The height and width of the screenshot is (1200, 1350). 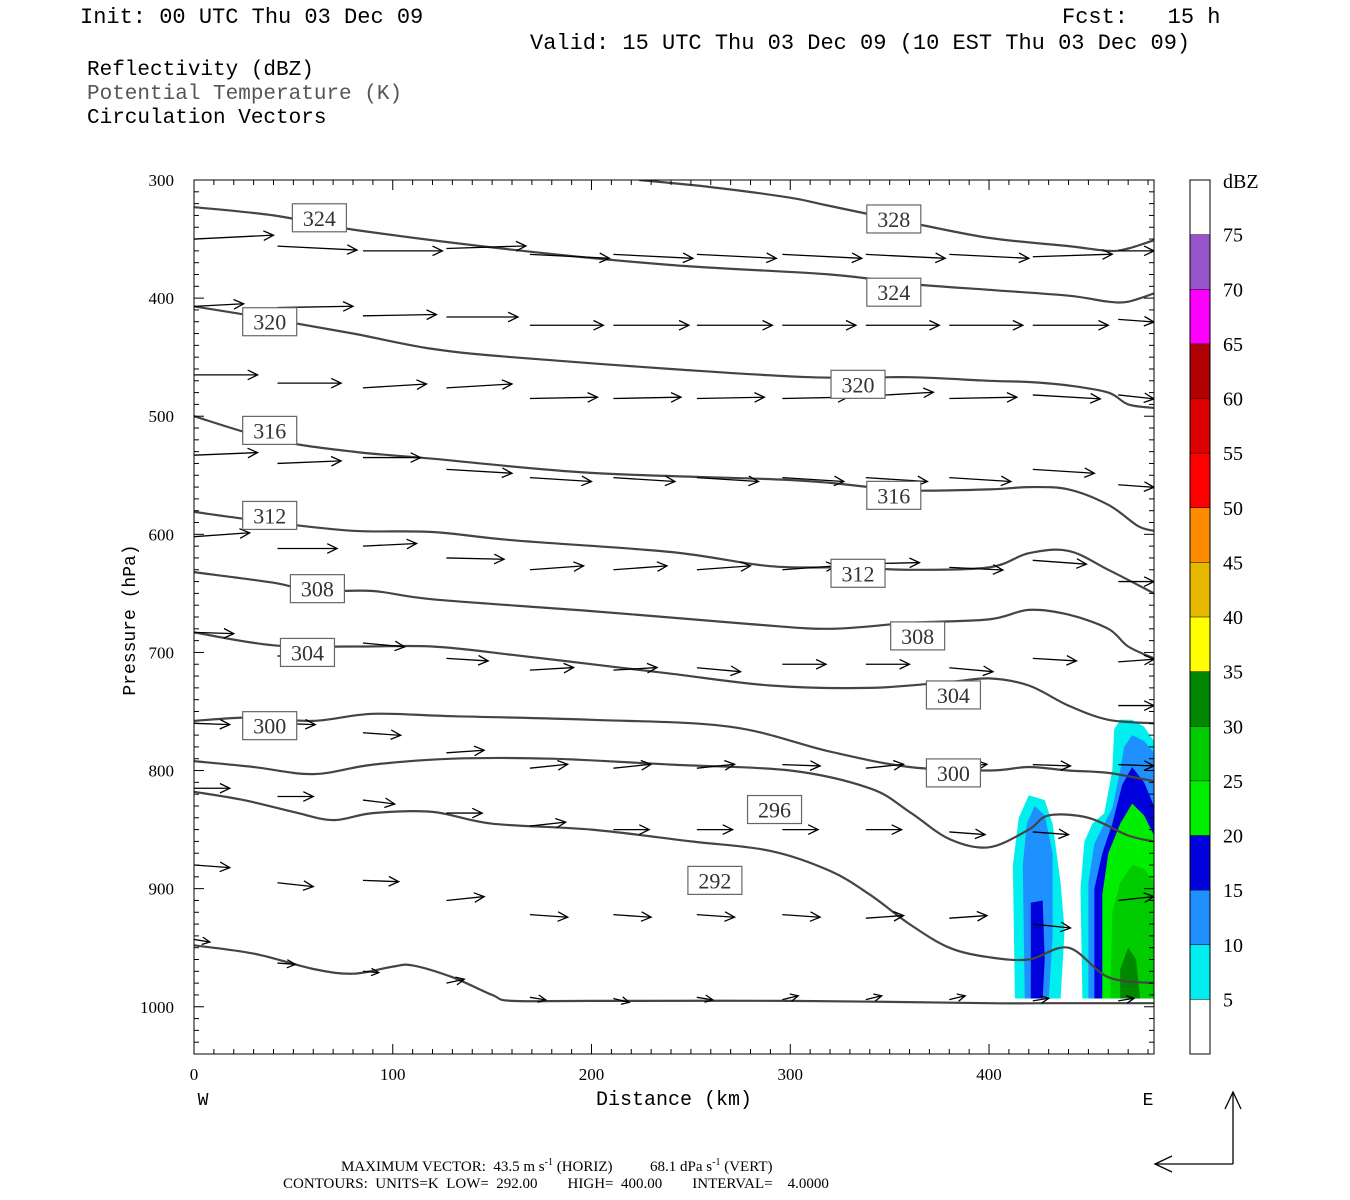 What do you see at coordinates (1233, 673) in the screenshot?
I see `colorbar-label: 35` at bounding box center [1233, 673].